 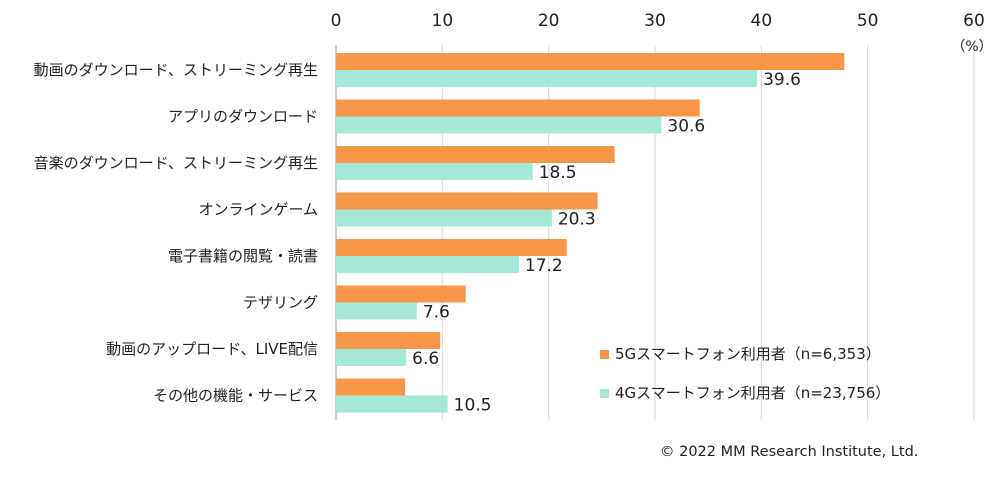 I want to click on unit-label: （%）, so click(x=971, y=47).